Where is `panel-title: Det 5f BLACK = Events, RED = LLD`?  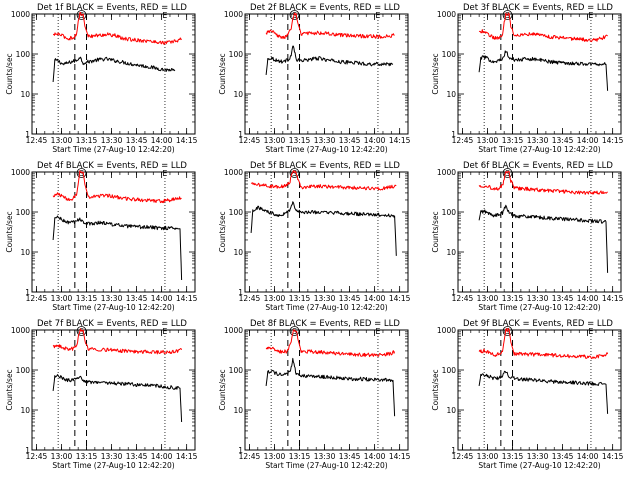
panel-title: Det 5f BLACK = Events, RED = LLD is located at coordinates (325, 166).